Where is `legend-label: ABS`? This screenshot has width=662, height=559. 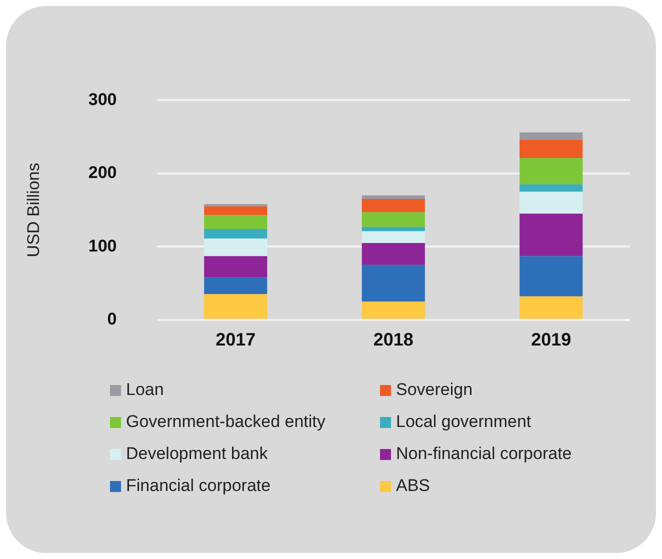
legend-label: ABS is located at coordinates (413, 486).